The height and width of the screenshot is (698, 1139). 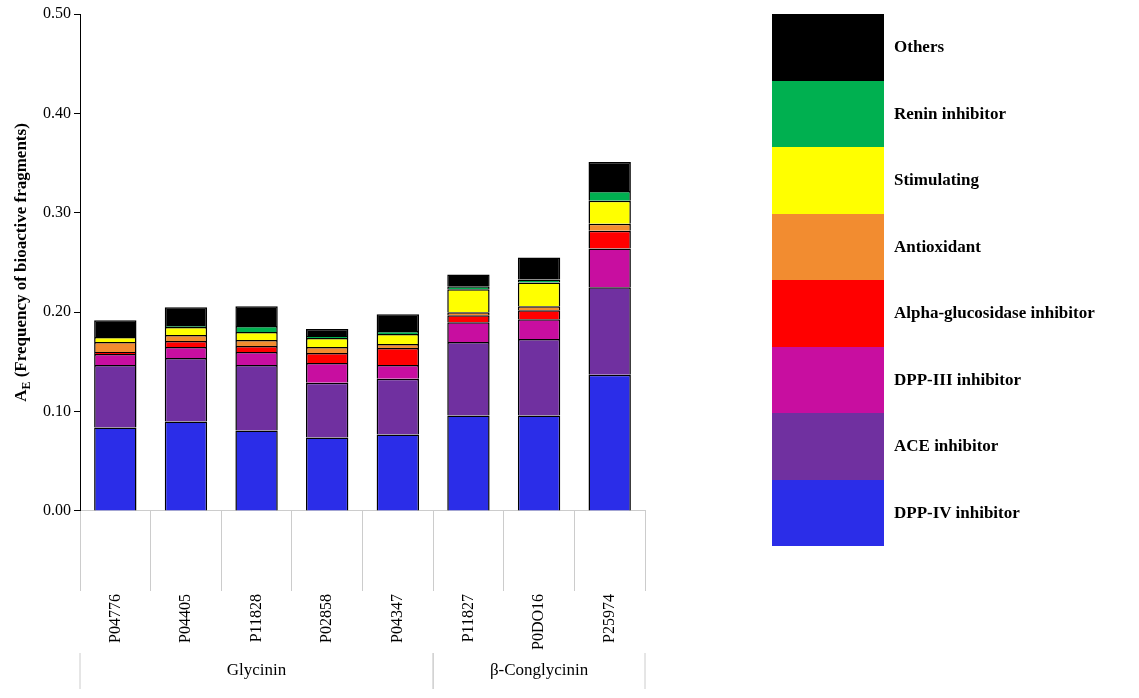 What do you see at coordinates (957, 512) in the screenshot?
I see `text: DPP-IV inhibitor` at bounding box center [957, 512].